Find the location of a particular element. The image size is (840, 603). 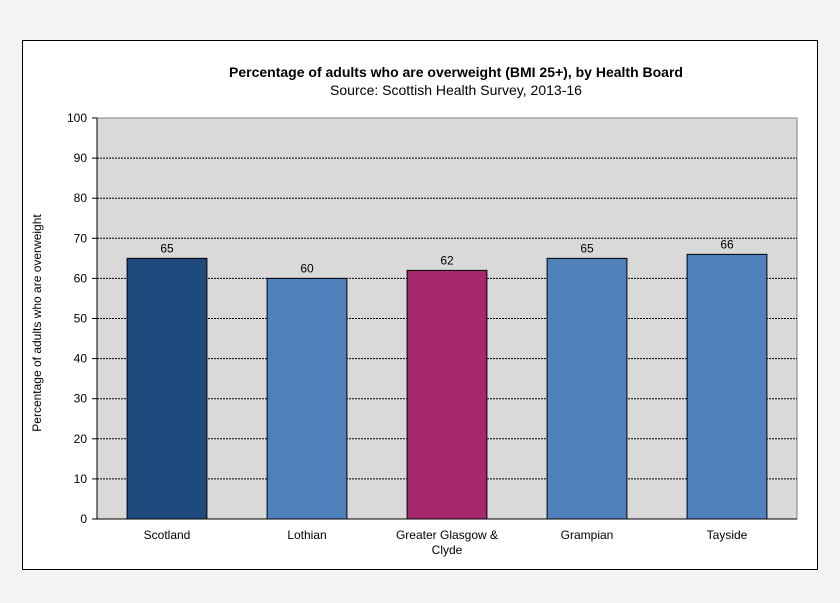

y-tick-label: 90 is located at coordinates (81, 158).